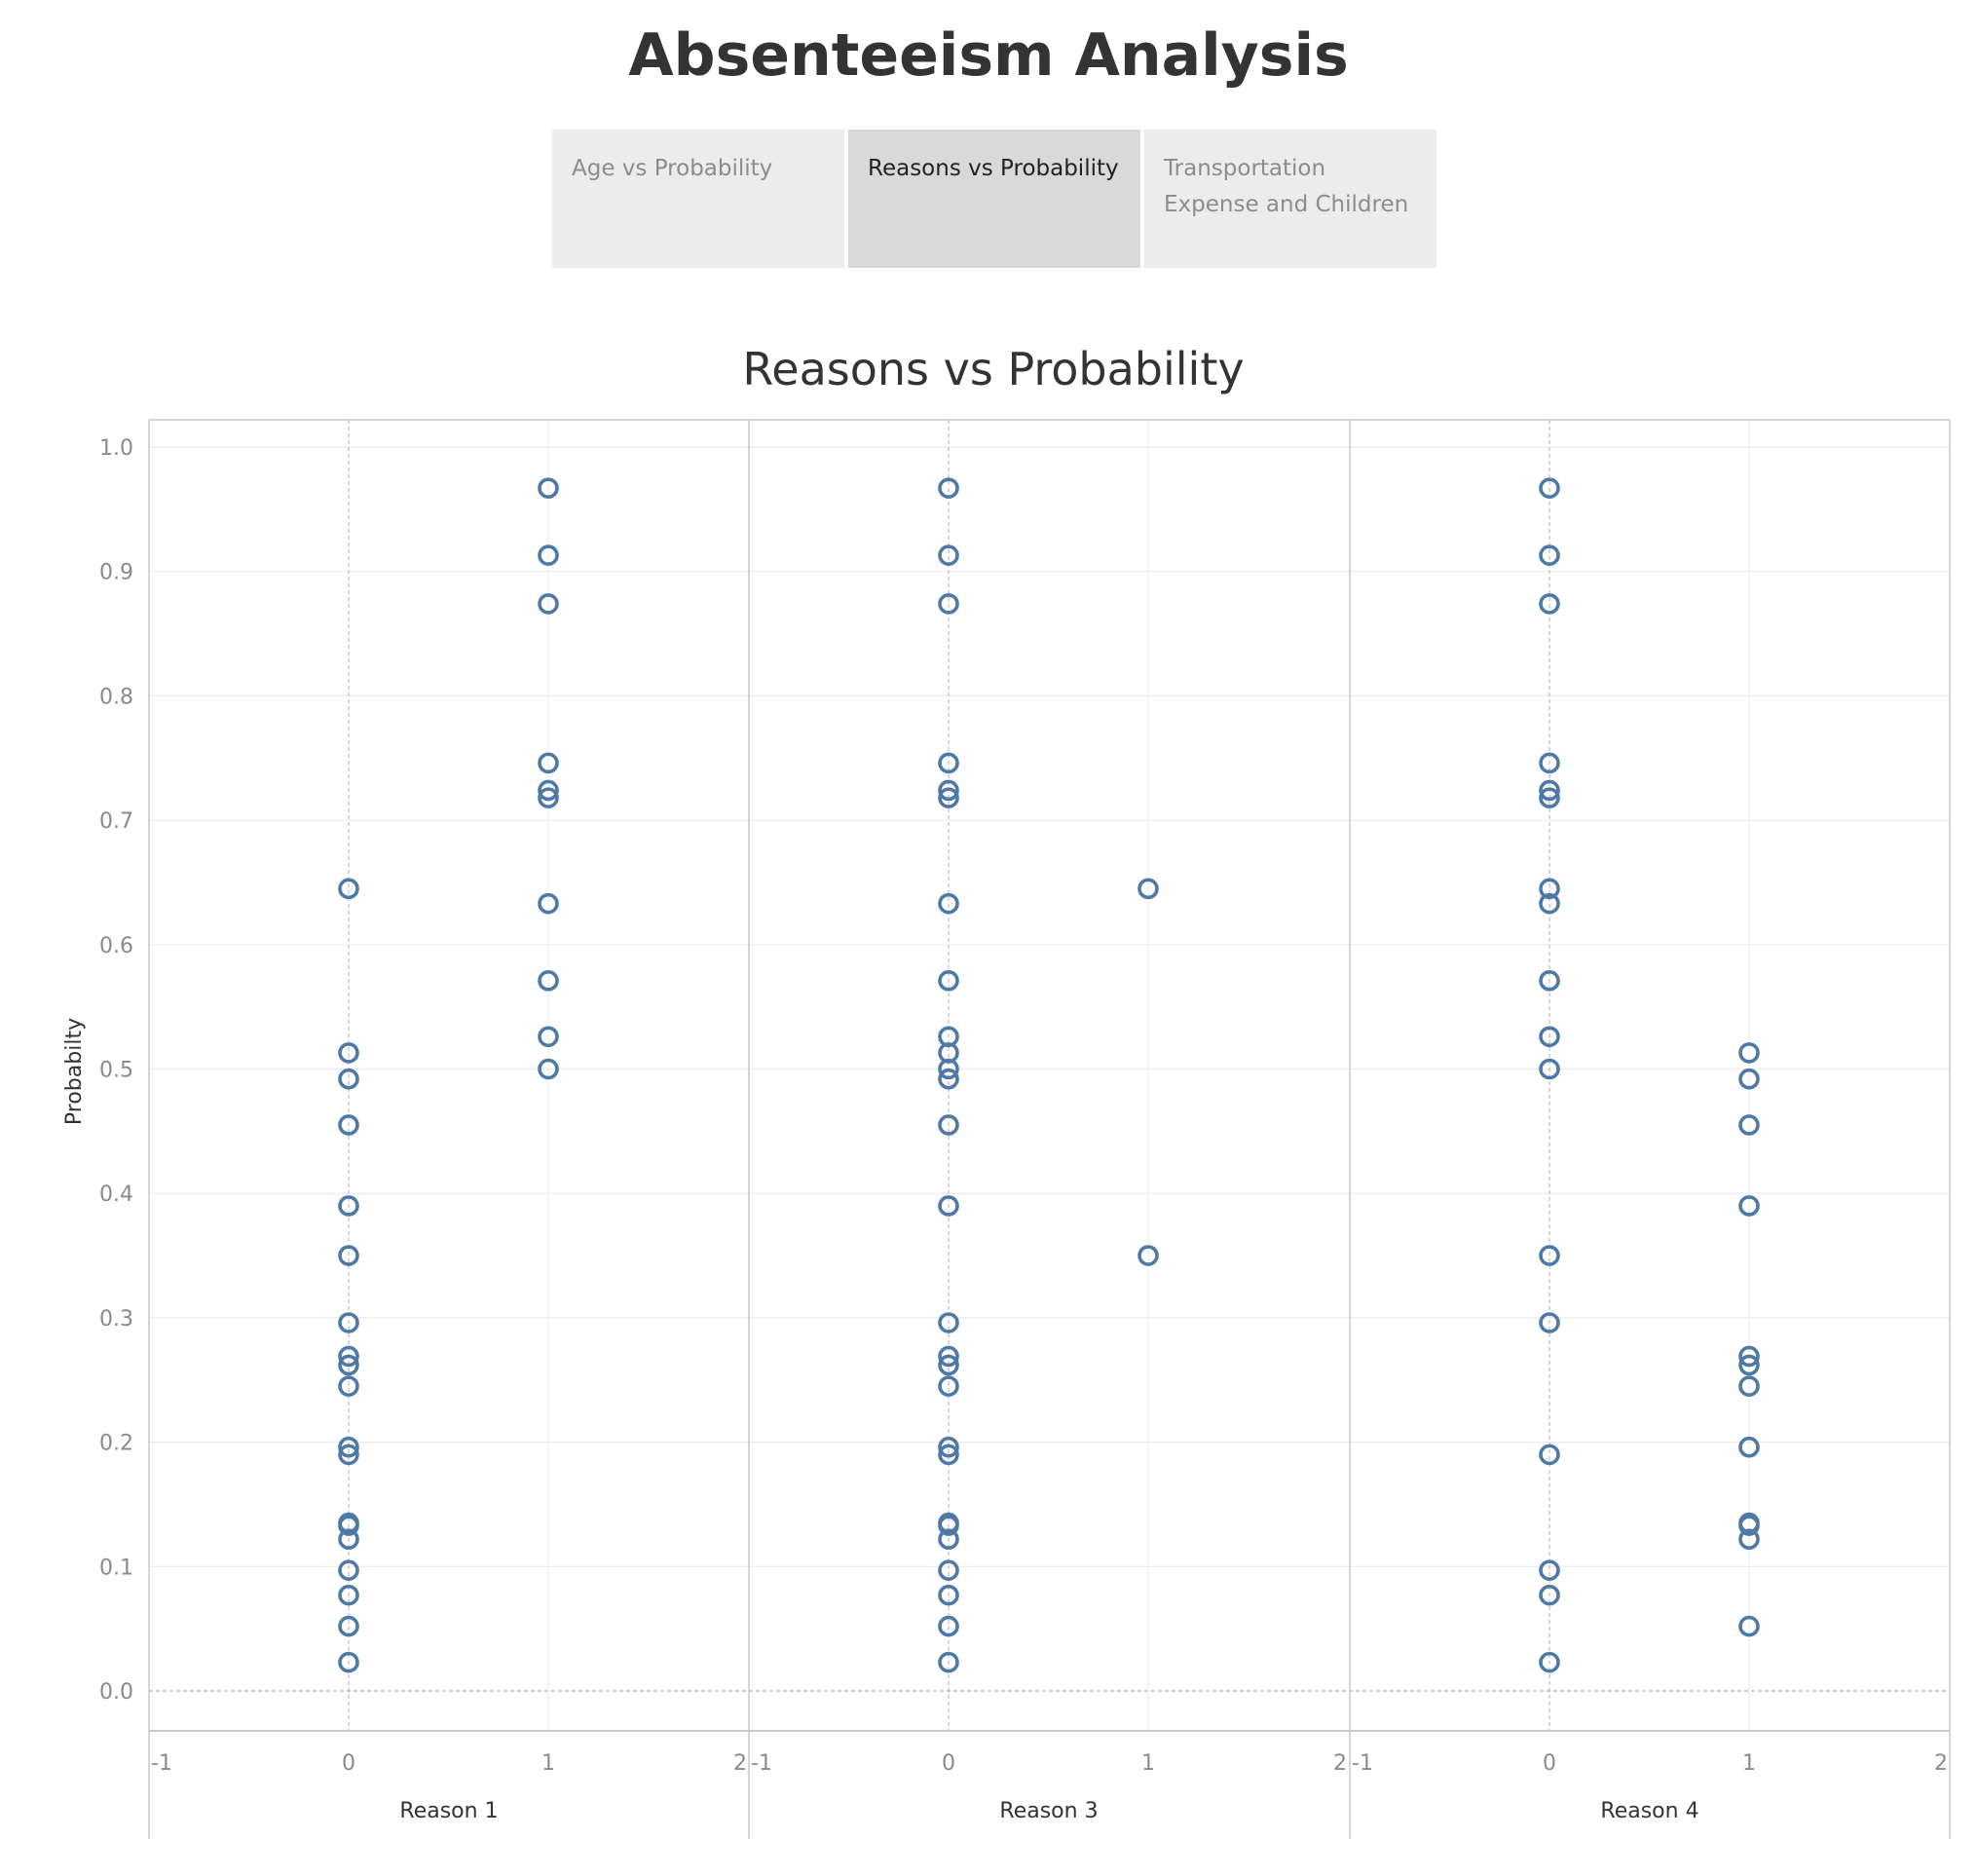 The width and height of the screenshot is (1977, 1876). Describe the element at coordinates (988, 56) in the screenshot. I see `dashboard-title: Absenteeism Analysis` at that location.